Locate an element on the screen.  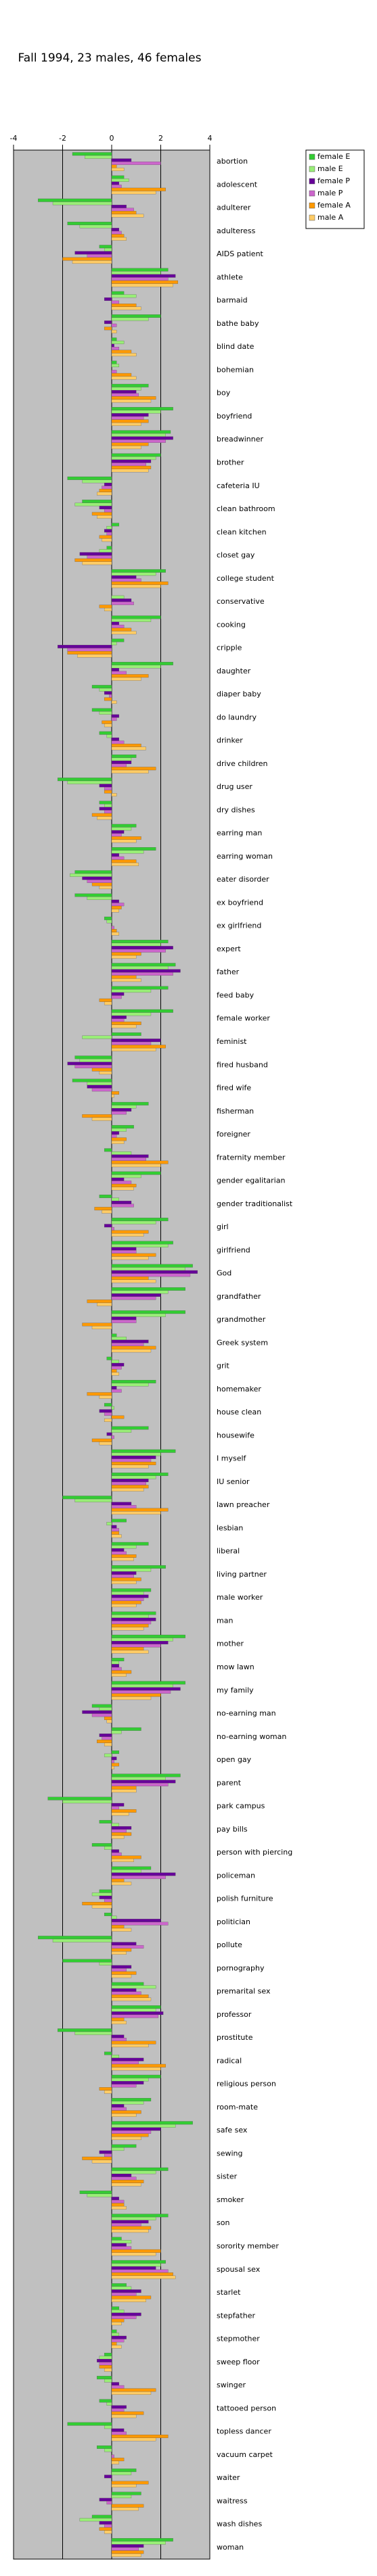
category-label: God is located at coordinates (224, 1273).